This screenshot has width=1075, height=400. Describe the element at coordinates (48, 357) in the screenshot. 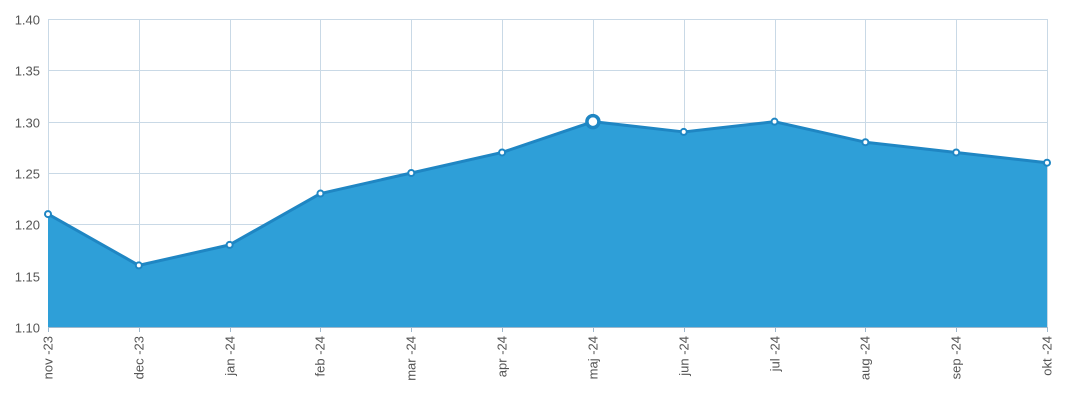

I see `x-tick-label: nov -23` at that location.